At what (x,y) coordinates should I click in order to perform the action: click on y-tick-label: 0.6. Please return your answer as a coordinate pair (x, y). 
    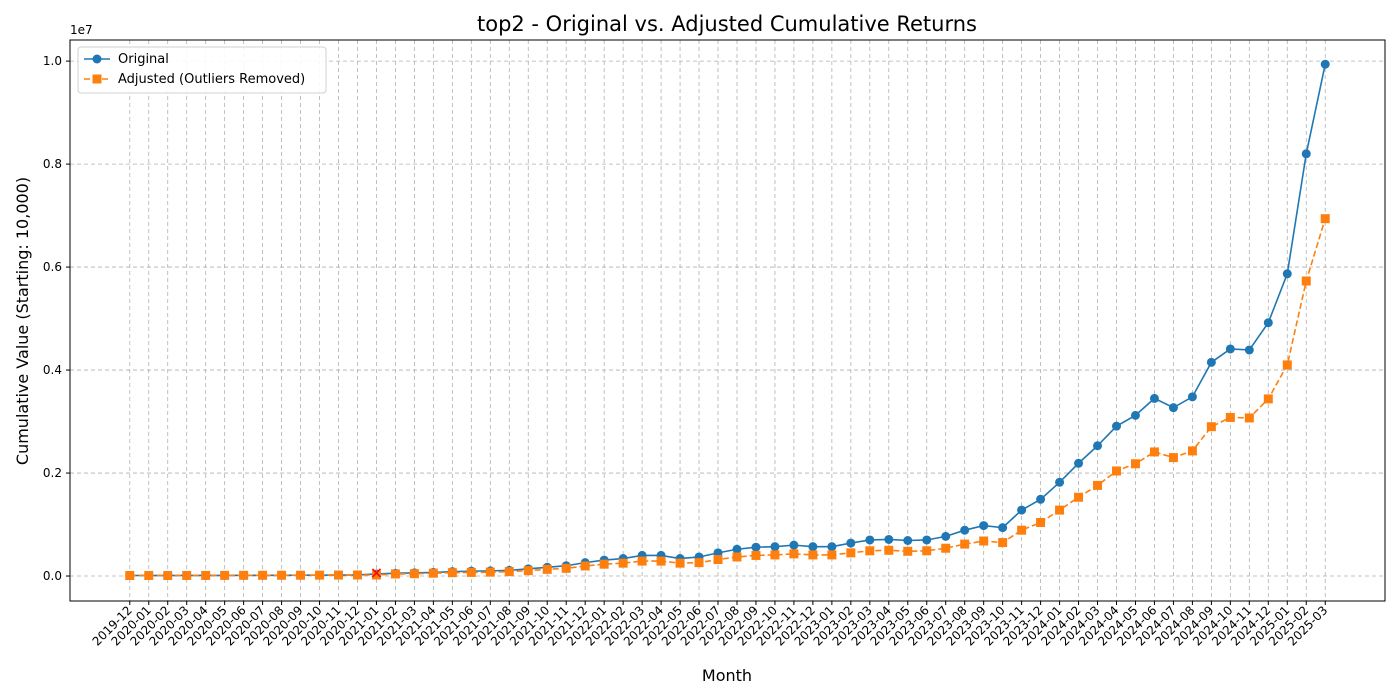
    Looking at the image, I should click on (52, 267).